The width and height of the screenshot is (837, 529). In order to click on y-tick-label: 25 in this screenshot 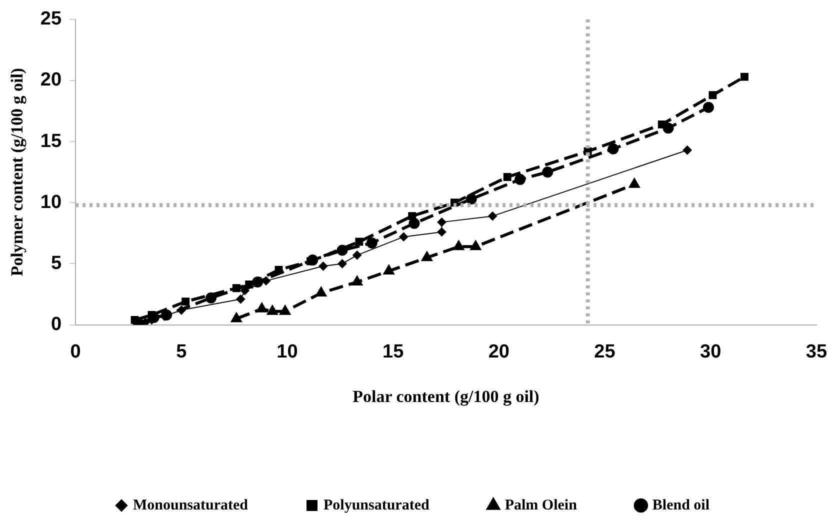, I will do `click(51, 19)`.